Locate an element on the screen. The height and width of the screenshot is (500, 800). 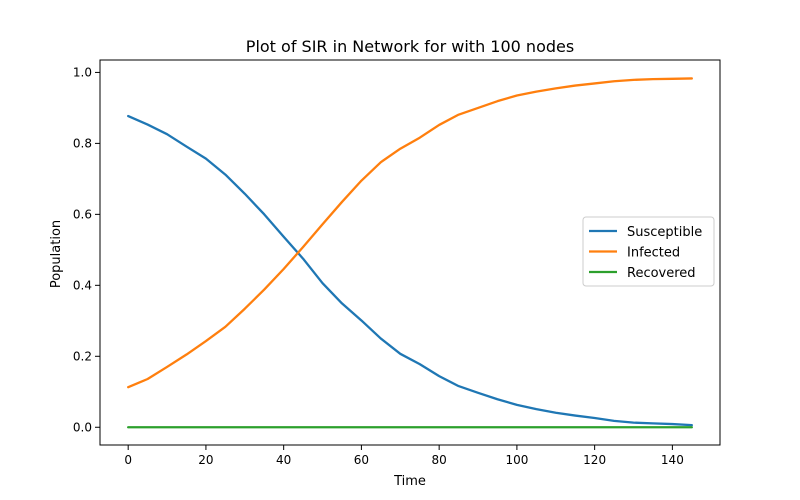
x-tick-label: 80 is located at coordinates (439, 460).